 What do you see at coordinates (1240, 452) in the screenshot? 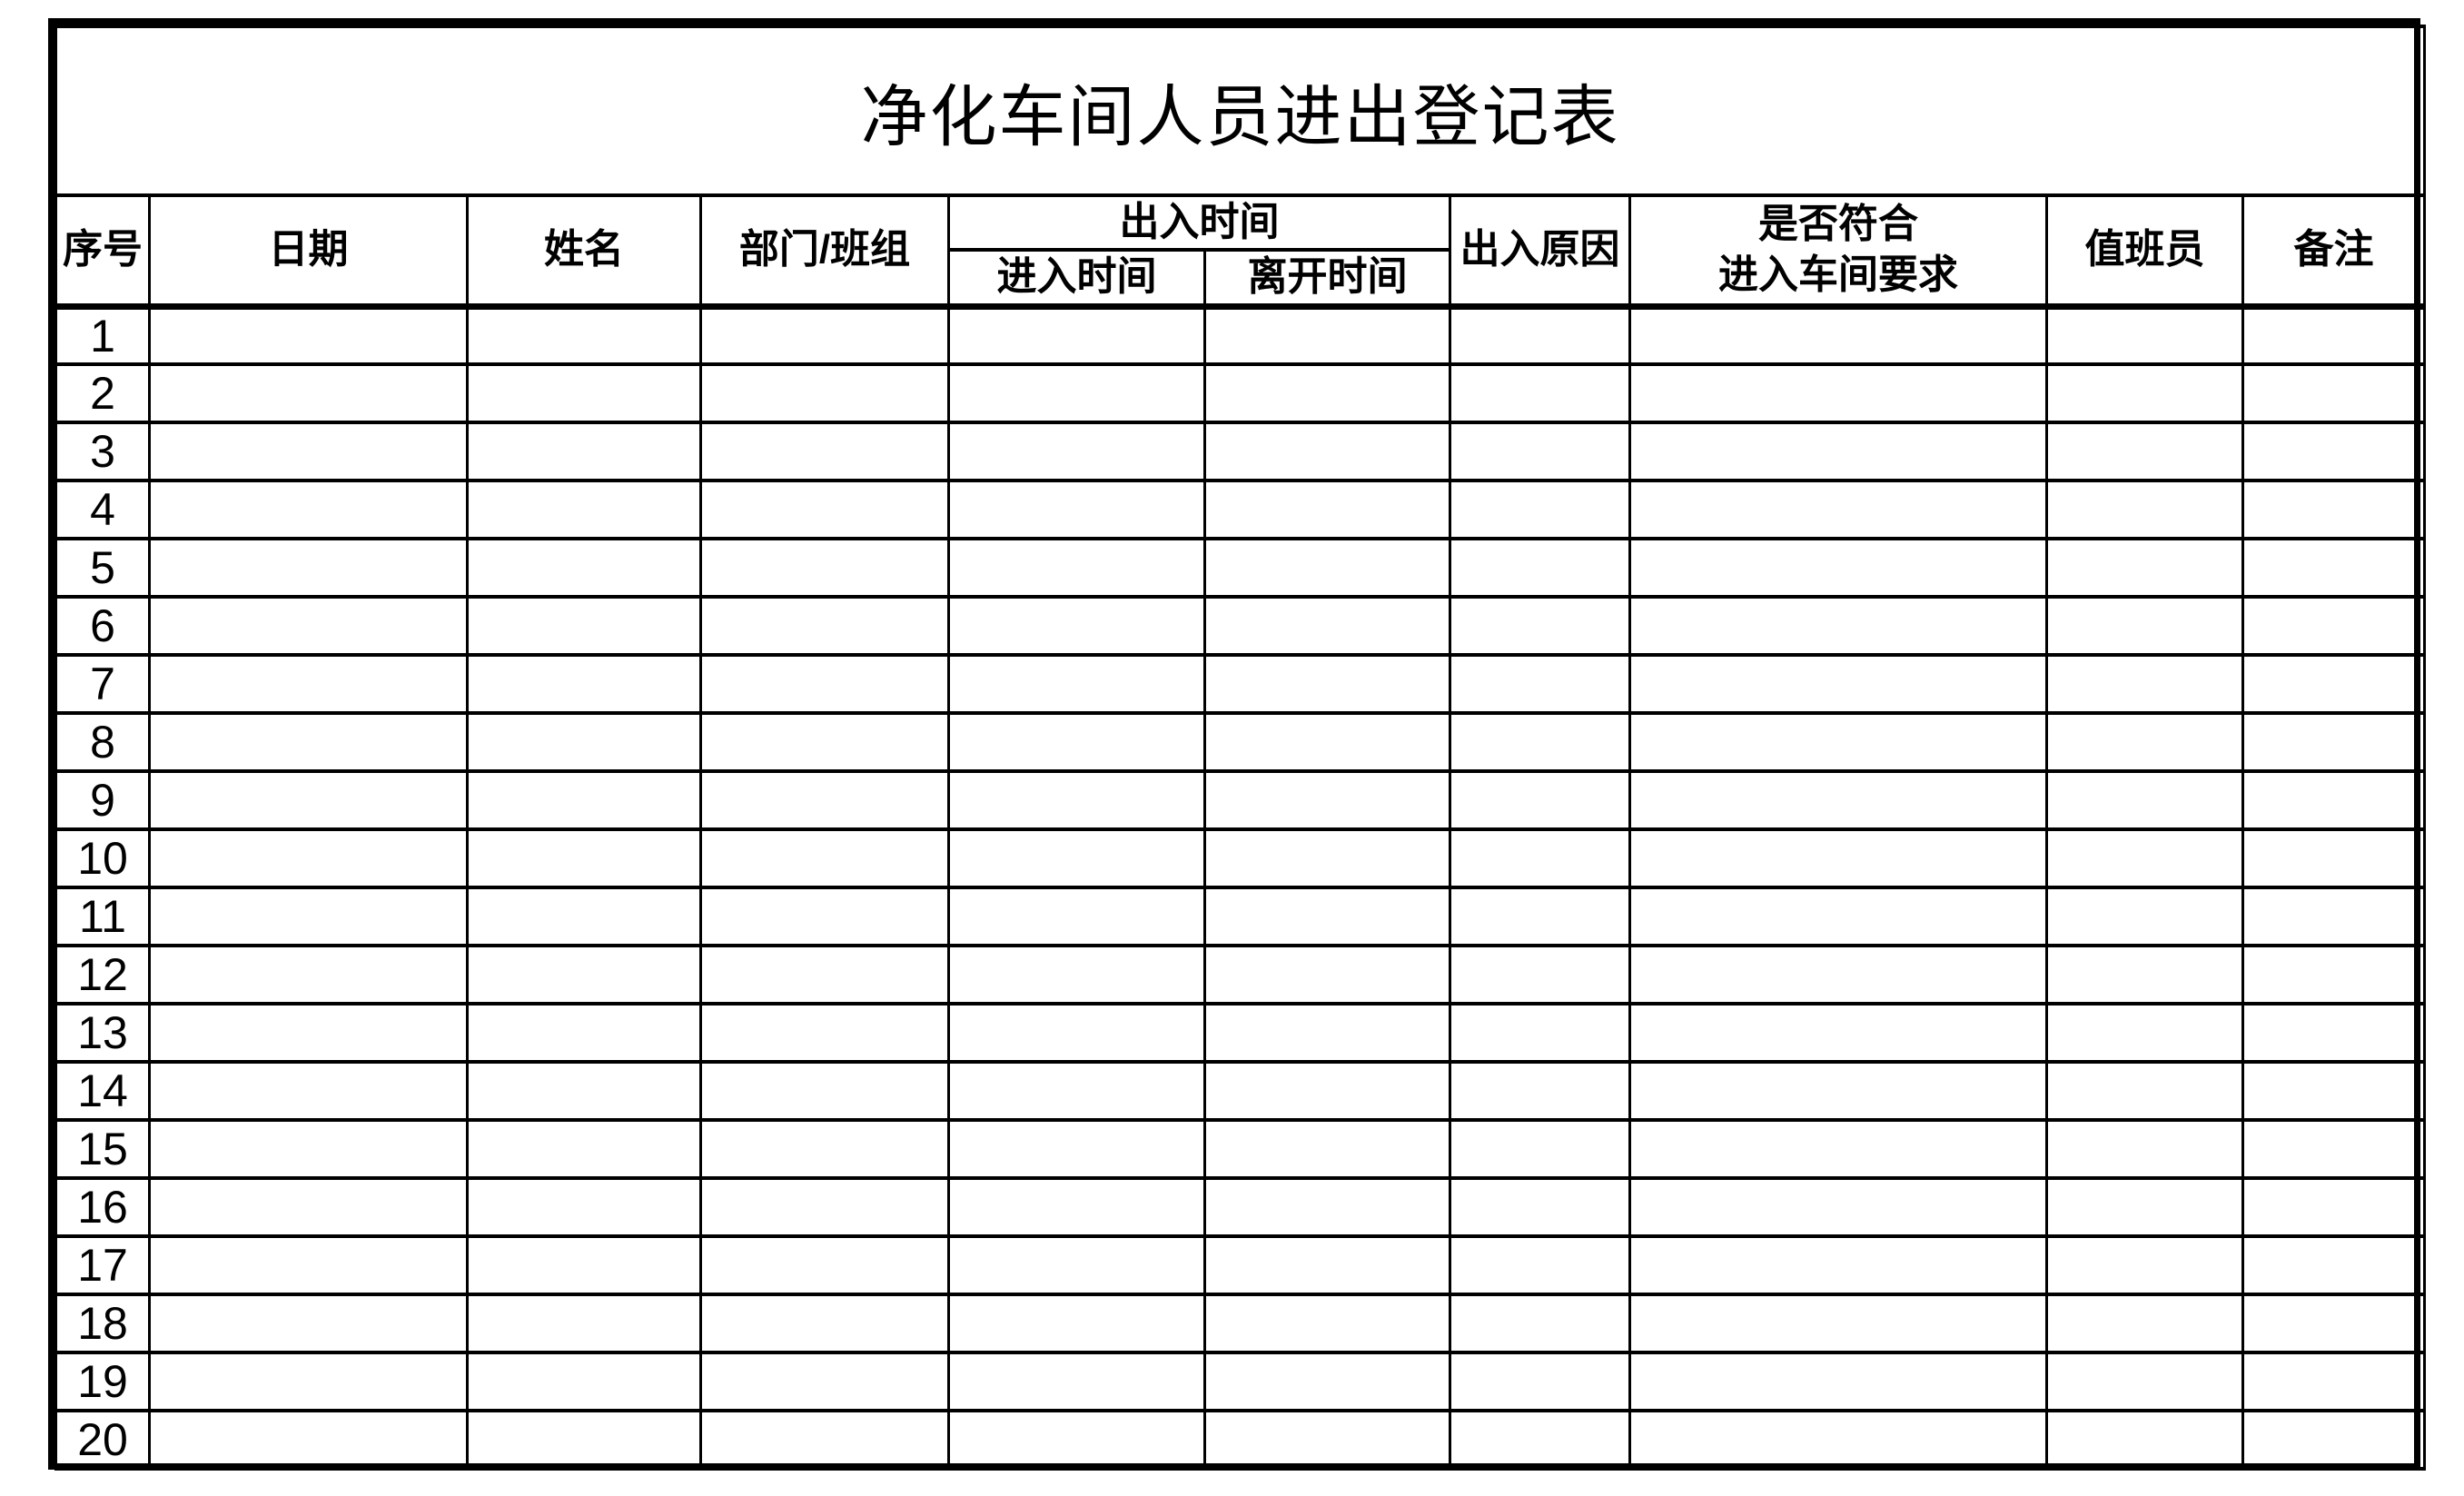
I see `table-row: 3` at bounding box center [1240, 452].